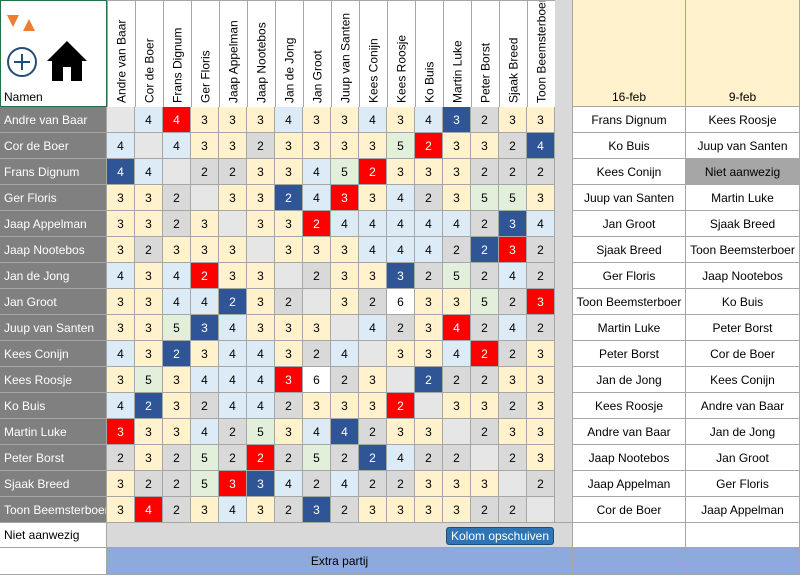 The image size is (800, 580). I want to click on round-name: Martin Luke, so click(743, 198).